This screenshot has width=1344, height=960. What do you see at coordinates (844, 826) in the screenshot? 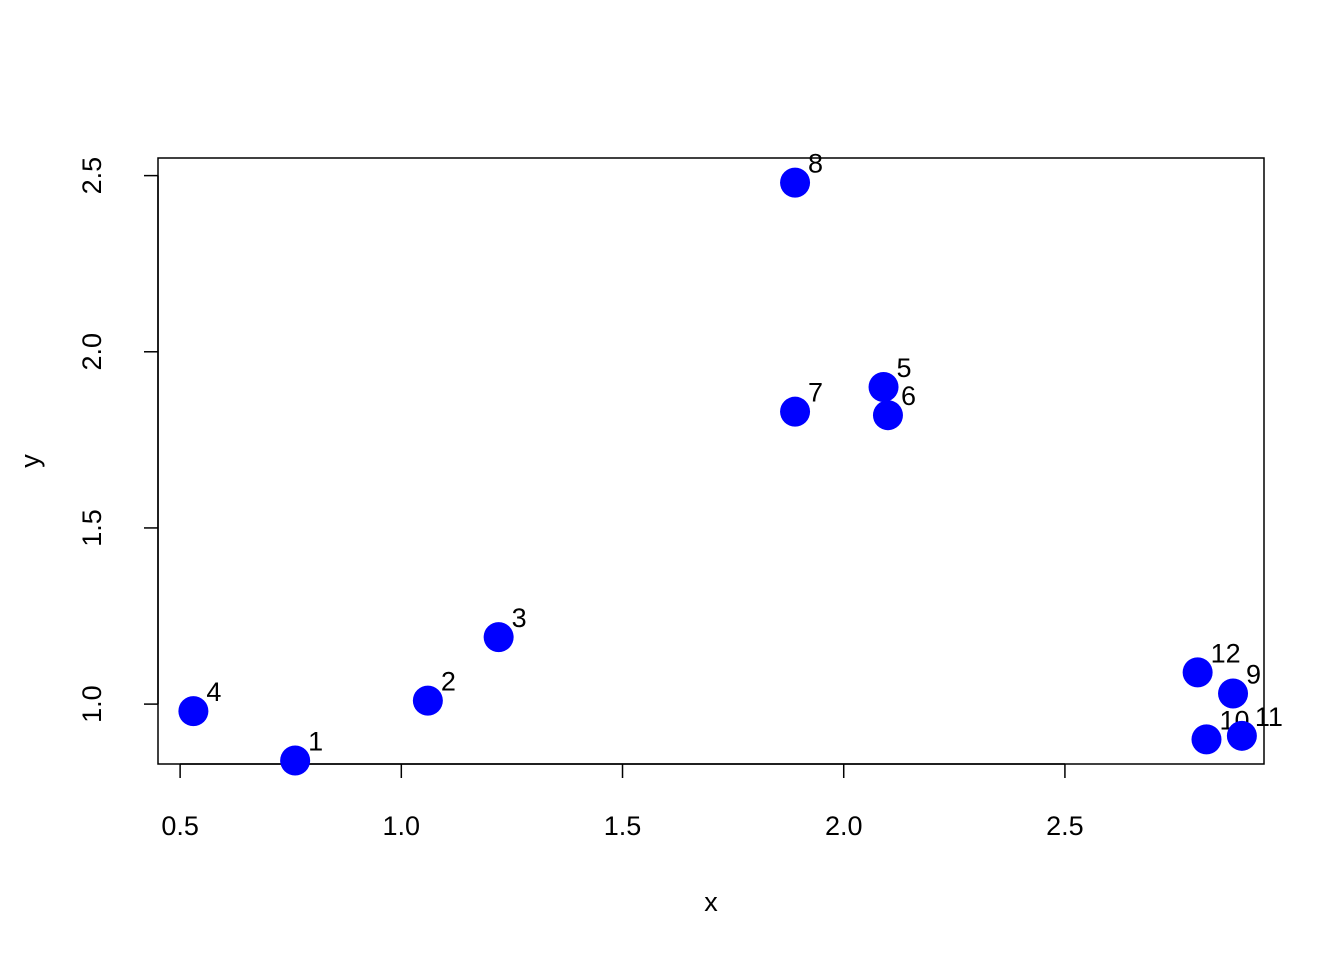
I see `x-tick-label: 2.0` at bounding box center [844, 826].